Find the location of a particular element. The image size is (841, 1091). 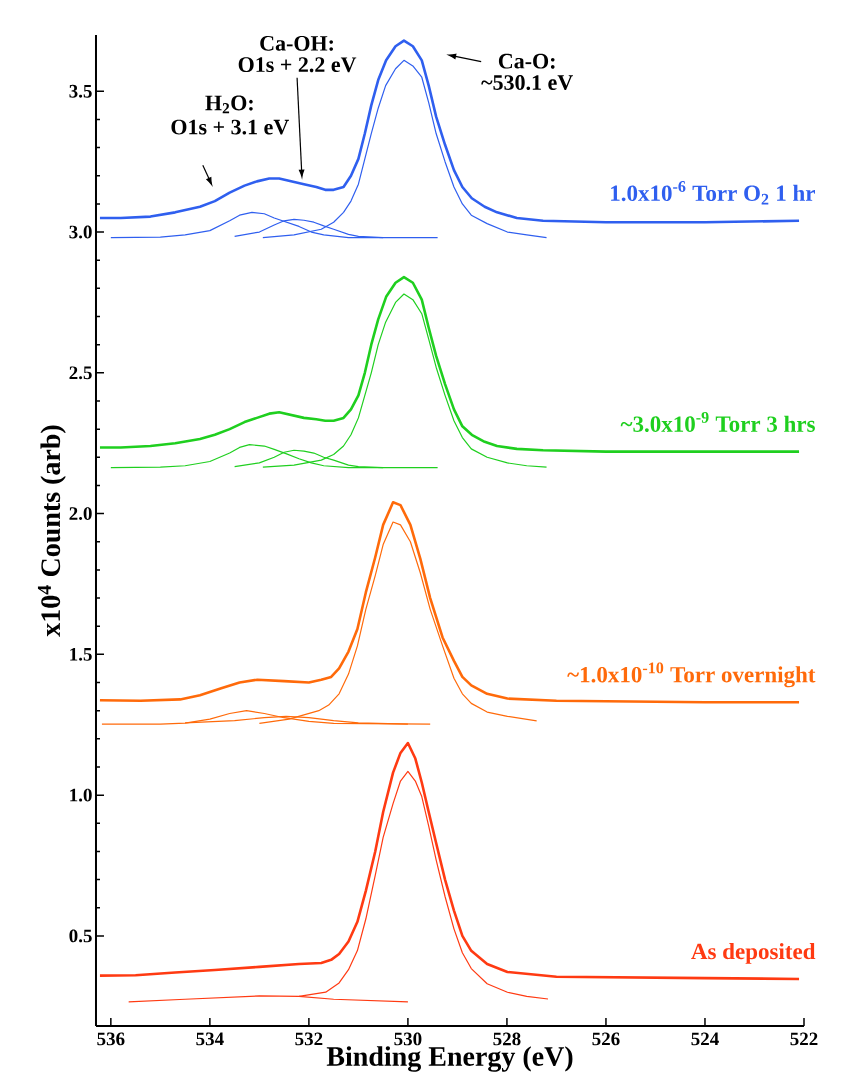

x-tick-label: 530 is located at coordinates (408, 1039).